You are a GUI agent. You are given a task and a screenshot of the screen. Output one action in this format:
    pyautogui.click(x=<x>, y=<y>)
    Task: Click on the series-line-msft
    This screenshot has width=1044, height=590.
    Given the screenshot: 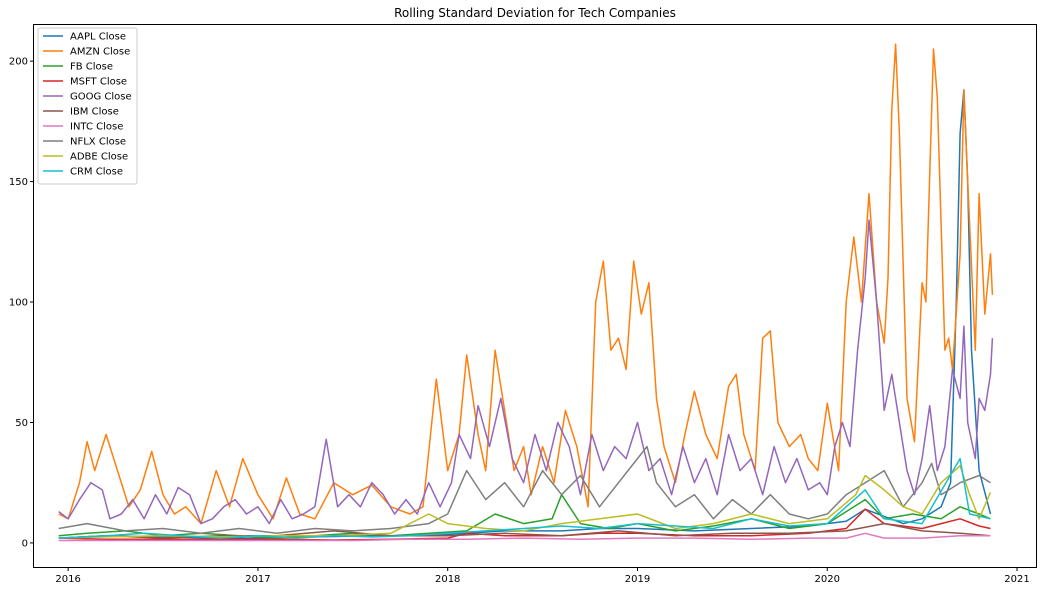 What is the action you would take?
    pyautogui.click(x=524, y=524)
    